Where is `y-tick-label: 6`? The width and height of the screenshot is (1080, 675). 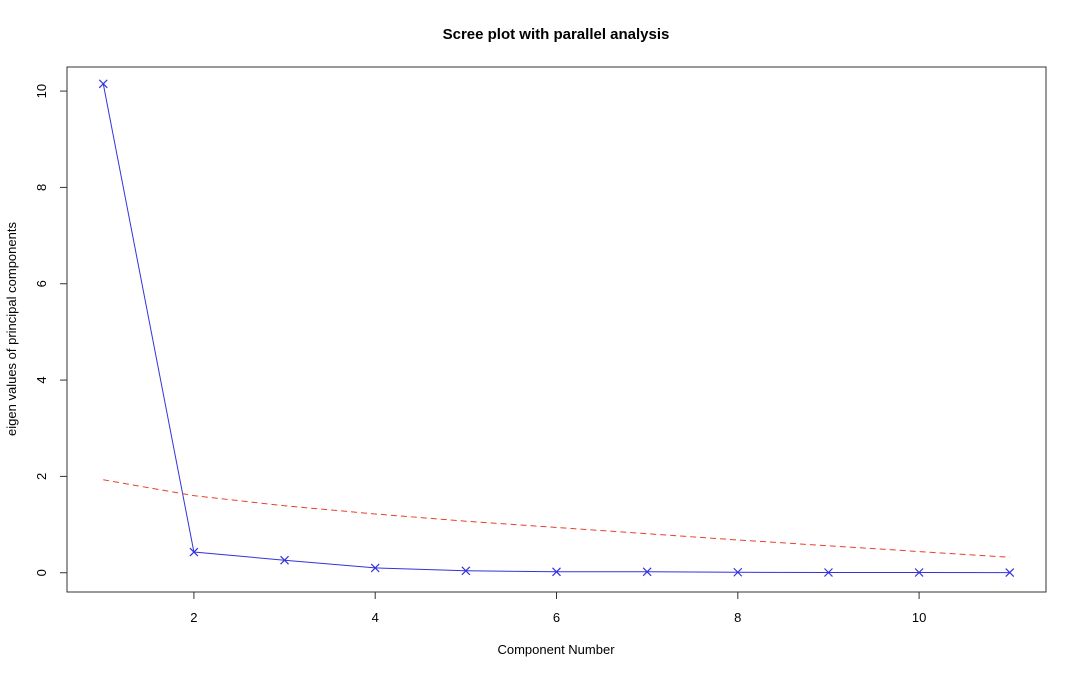 y-tick-label: 6 is located at coordinates (41, 283).